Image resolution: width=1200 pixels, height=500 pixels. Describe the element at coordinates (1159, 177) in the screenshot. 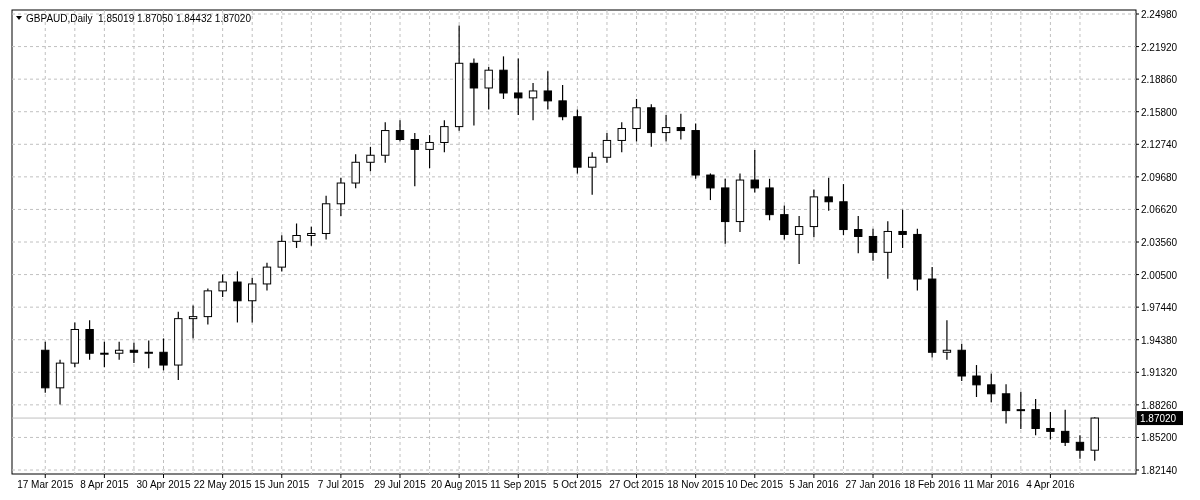

I see `y-tick-label: 2.09680` at that location.